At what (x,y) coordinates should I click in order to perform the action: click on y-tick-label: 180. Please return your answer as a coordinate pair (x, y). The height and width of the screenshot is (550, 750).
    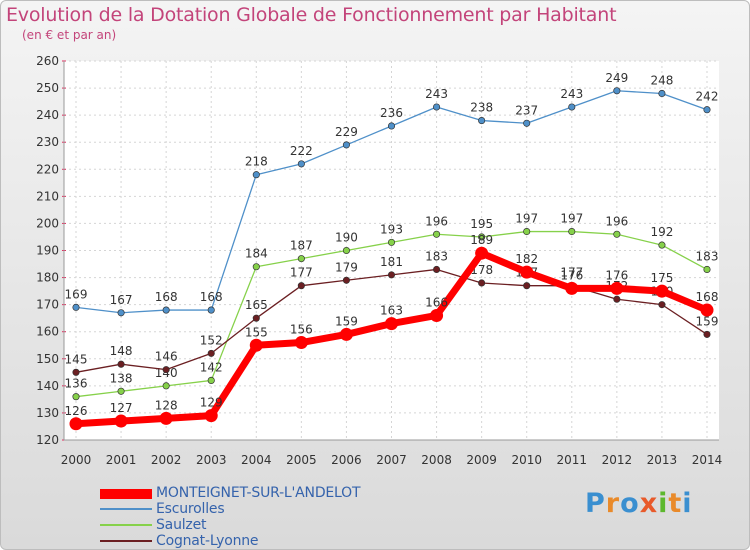
    Looking at the image, I should click on (47, 278).